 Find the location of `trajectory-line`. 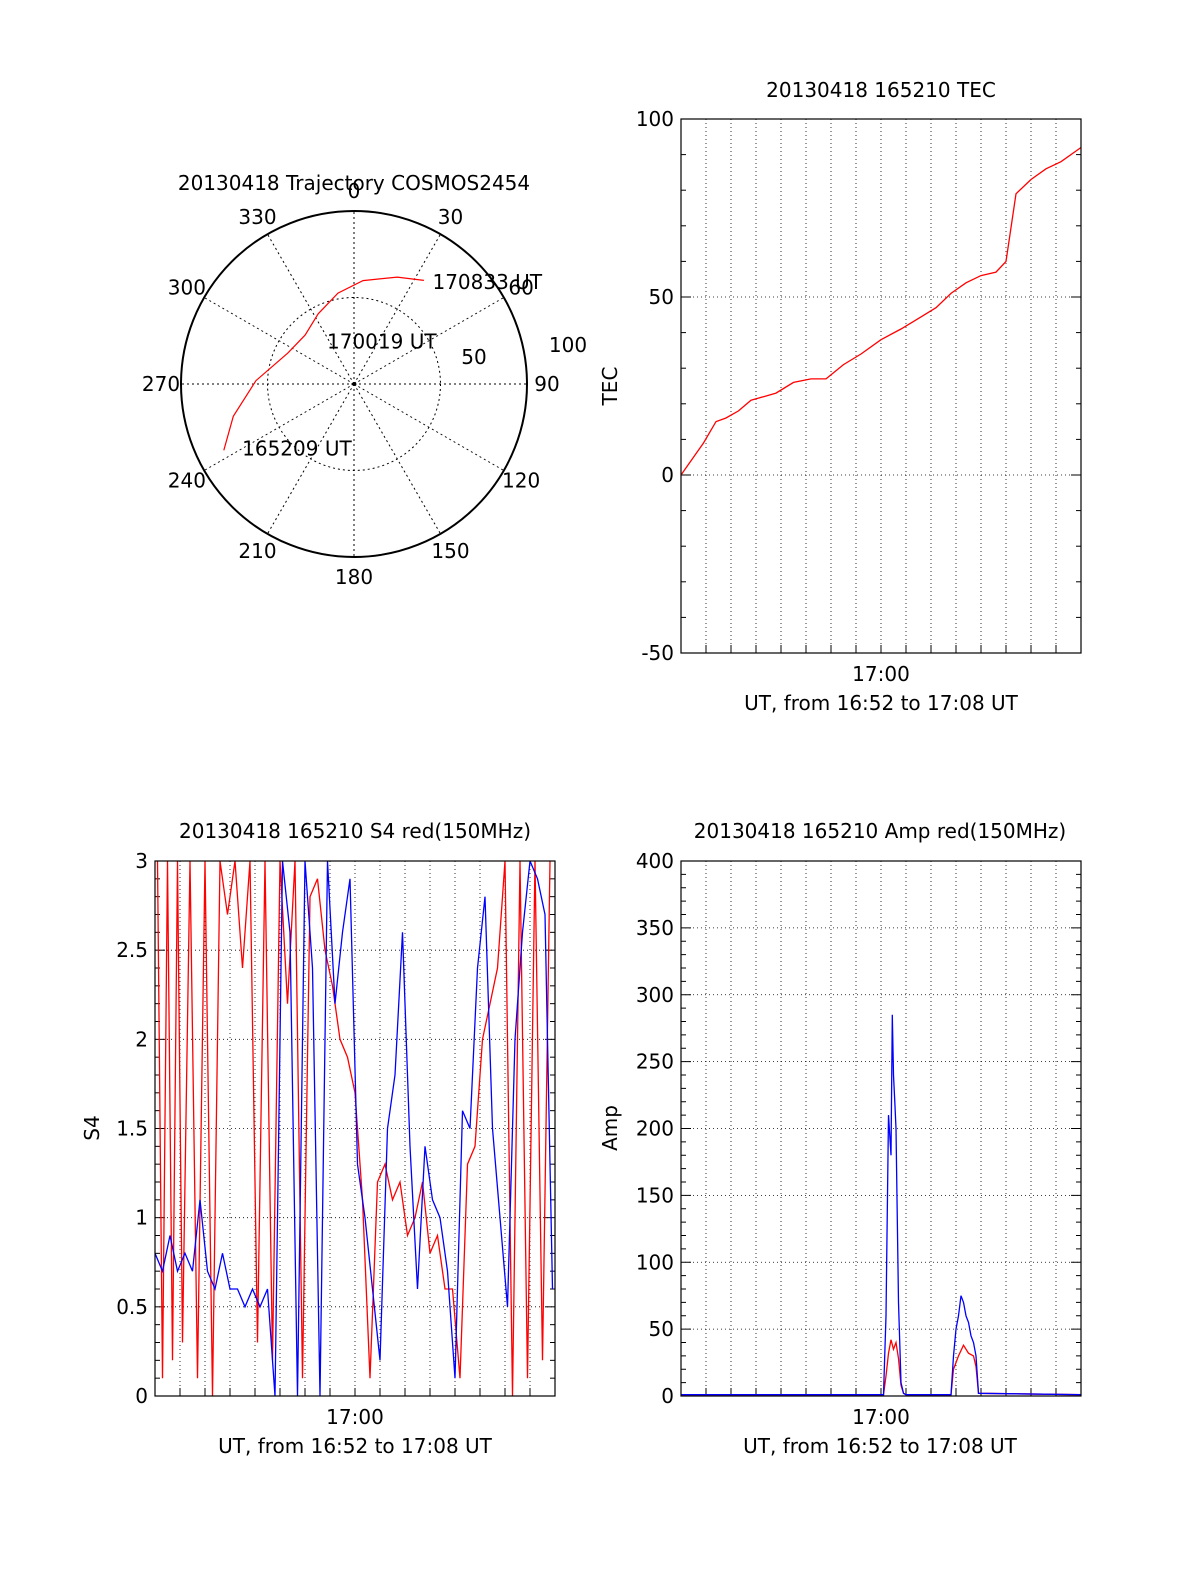

trajectory-line is located at coordinates (323, 363).